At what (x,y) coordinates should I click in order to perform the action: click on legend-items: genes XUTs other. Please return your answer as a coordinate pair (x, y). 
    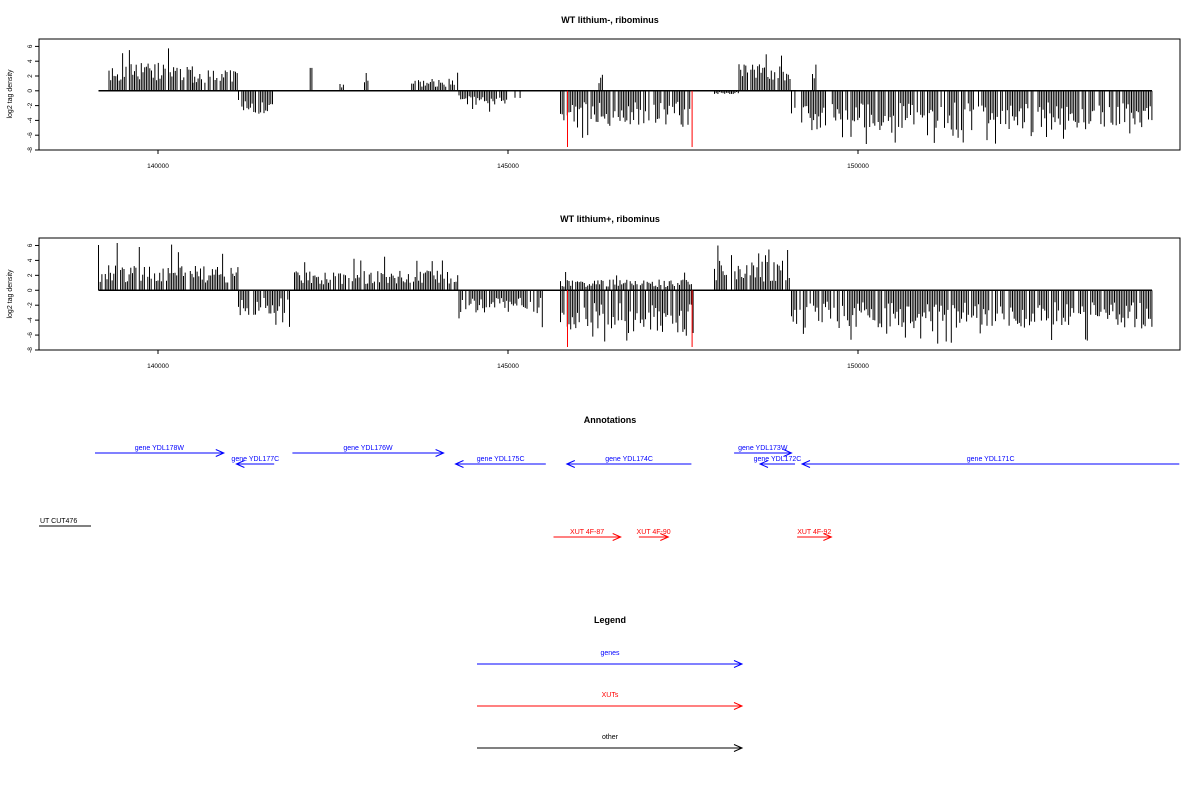
    Looking at the image, I should click on (610, 701).